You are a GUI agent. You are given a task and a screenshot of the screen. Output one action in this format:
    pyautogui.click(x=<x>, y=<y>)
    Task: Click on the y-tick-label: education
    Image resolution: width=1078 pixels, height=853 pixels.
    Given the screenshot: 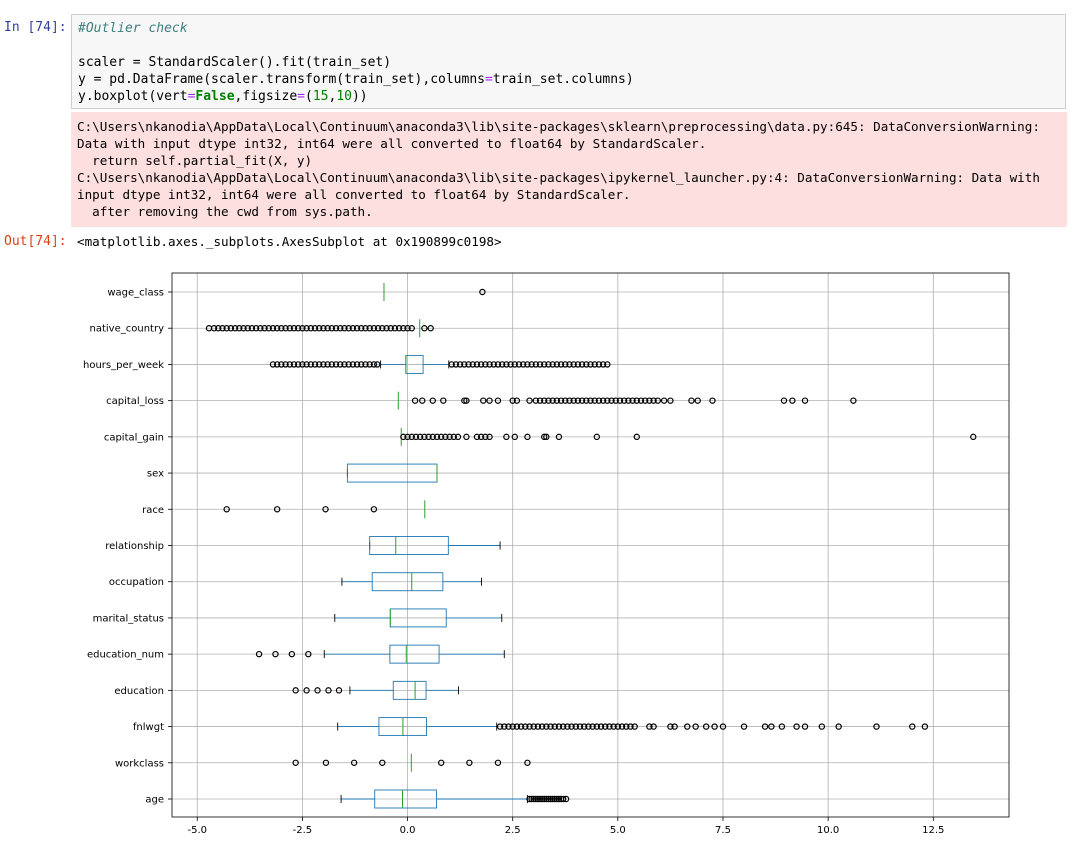 What is the action you would take?
    pyautogui.click(x=139, y=691)
    